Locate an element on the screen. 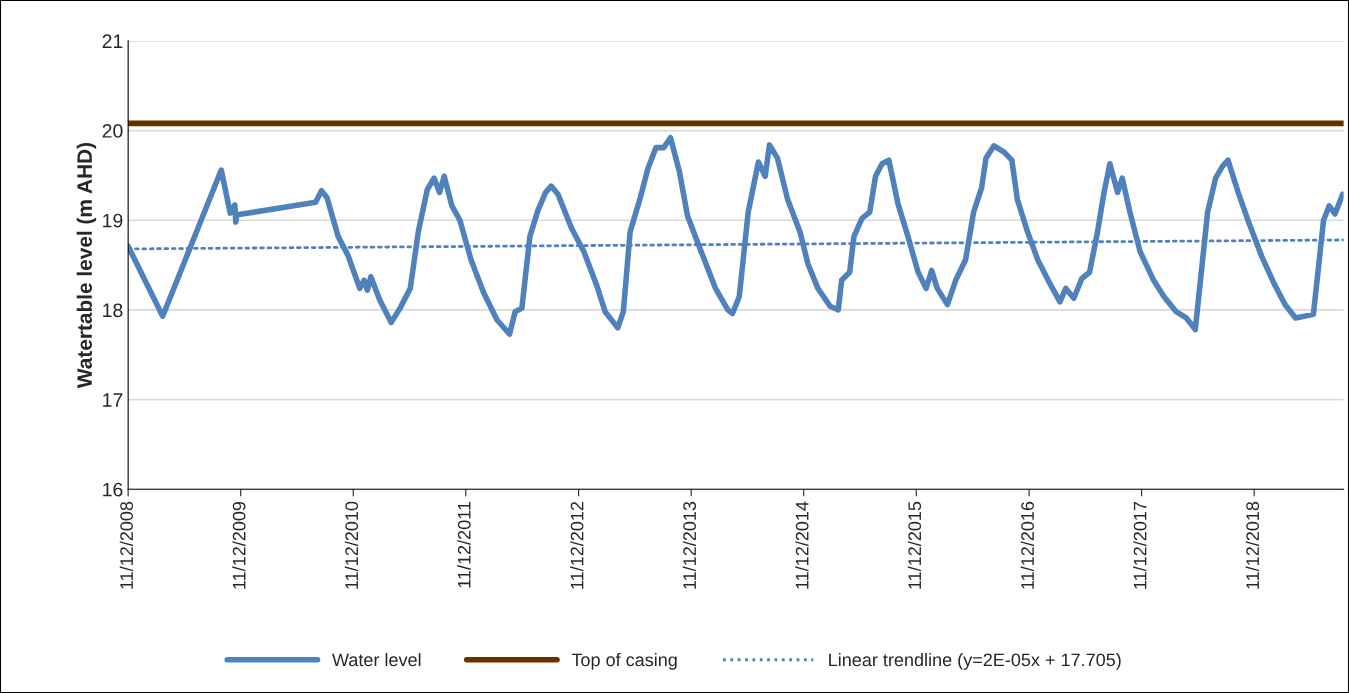 Image resolution: width=1349 pixels, height=693 pixels. y-tick-label: 16 is located at coordinates (113, 489).